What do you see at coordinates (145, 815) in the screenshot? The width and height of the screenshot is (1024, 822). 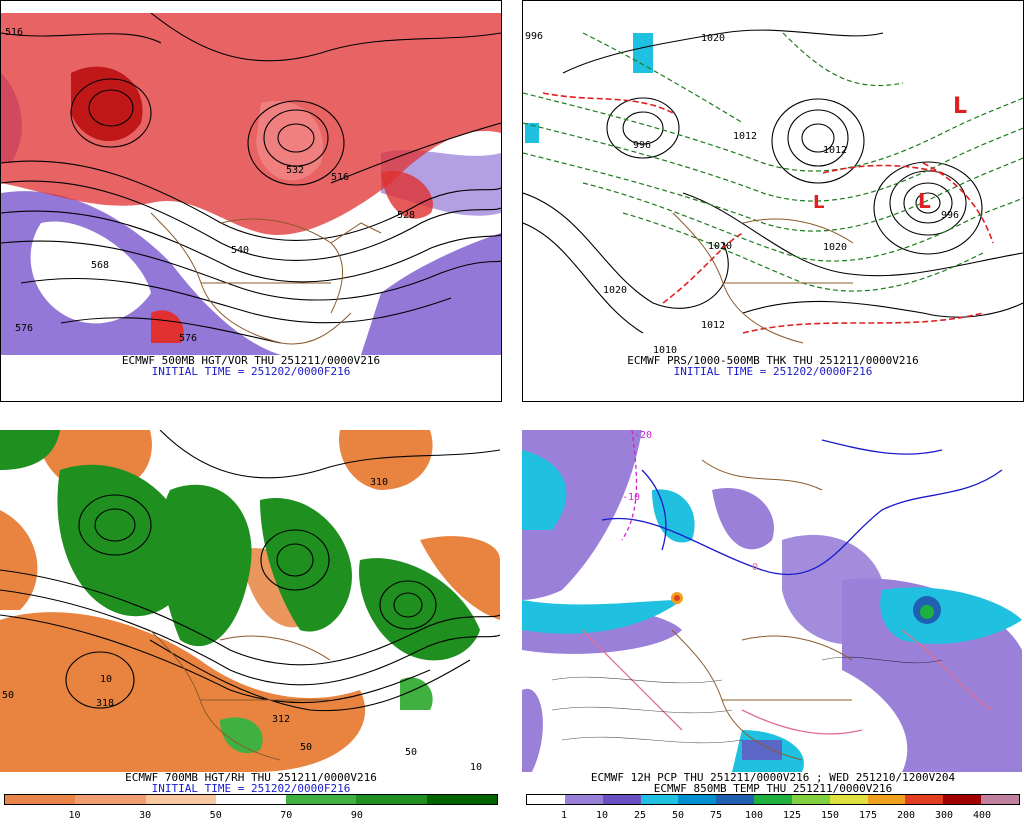 I see `colorbar-tick-label: 30` at bounding box center [145, 815].